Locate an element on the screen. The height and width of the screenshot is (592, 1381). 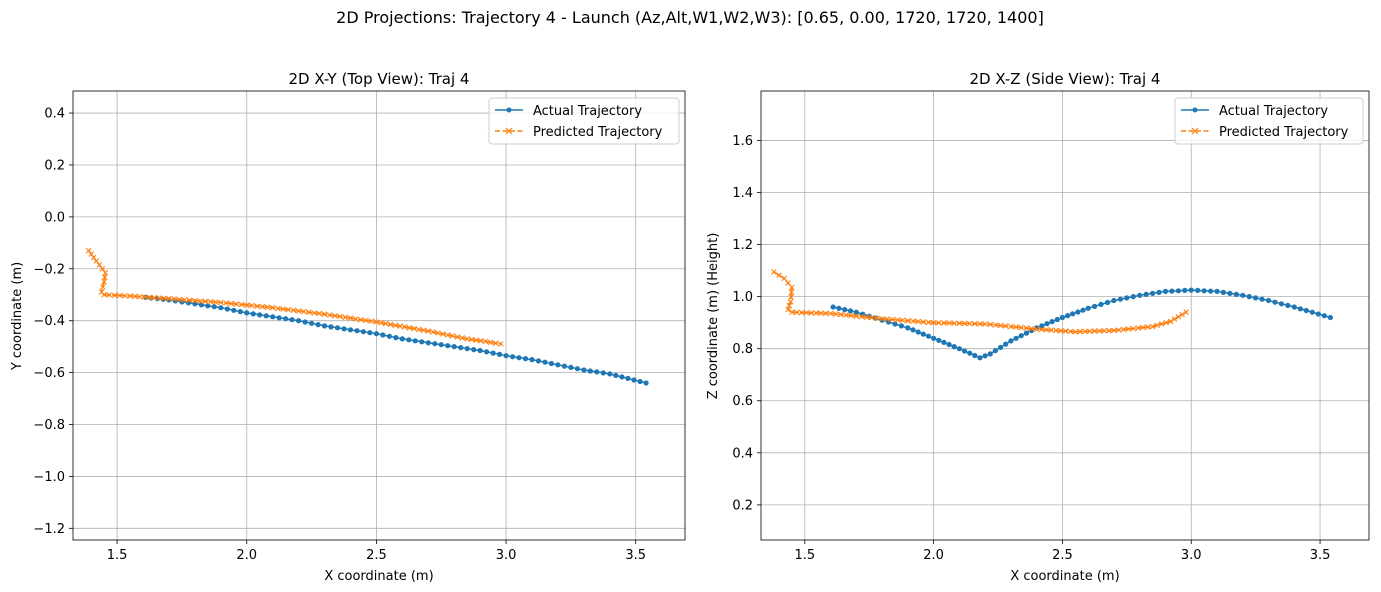
top-view-x-axis-label: X coordinate (m) is located at coordinates (378, 576).